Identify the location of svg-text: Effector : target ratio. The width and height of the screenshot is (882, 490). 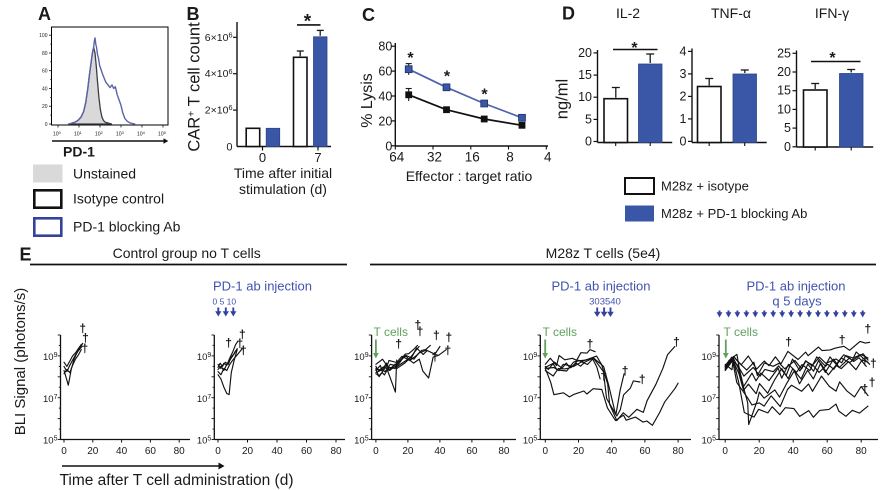
(469, 176).